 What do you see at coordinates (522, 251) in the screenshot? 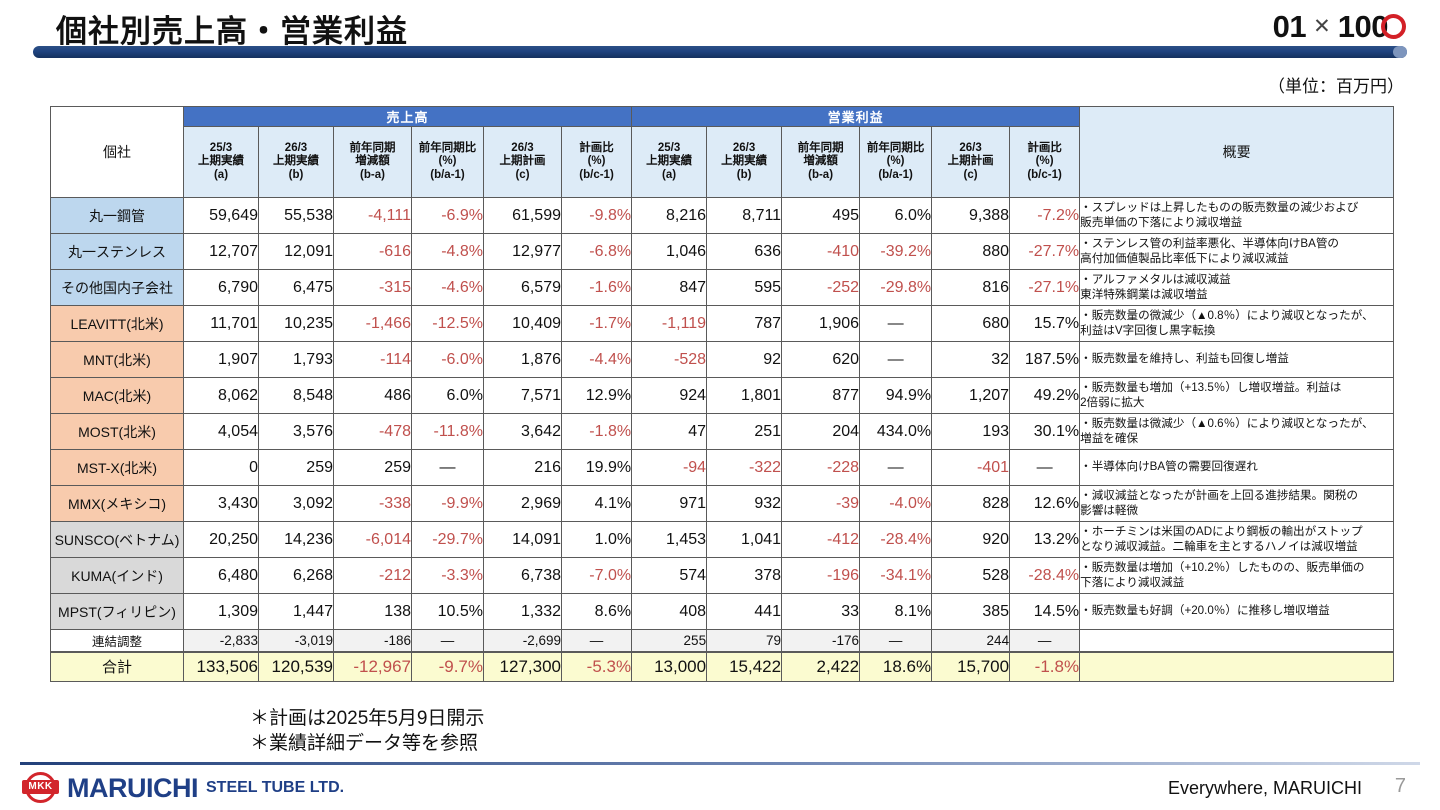
I see `cell-sales-4: 12,977` at bounding box center [522, 251].